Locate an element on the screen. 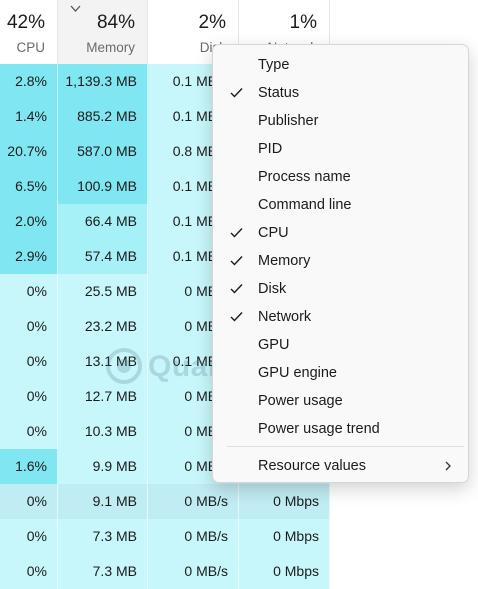 The width and height of the screenshot is (478, 589). menu-item-resource-values: Resource values is located at coordinates (340, 466).